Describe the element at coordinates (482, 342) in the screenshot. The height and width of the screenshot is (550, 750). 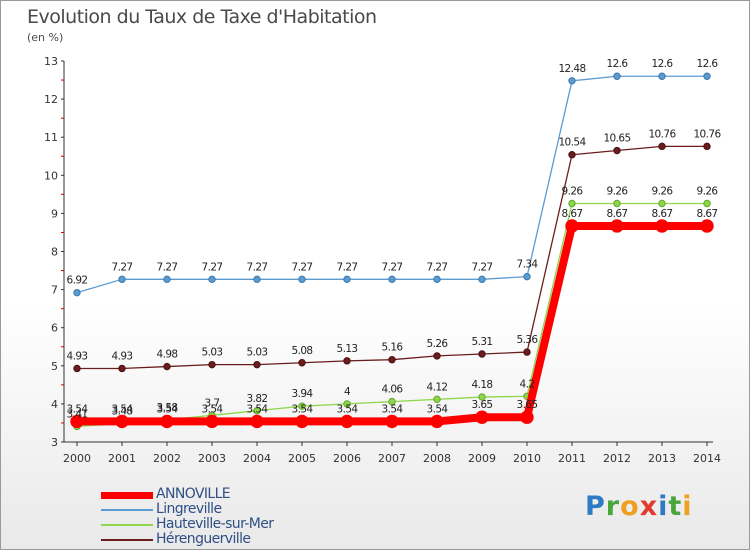
I see `data-label-herenguerville: 5.31` at that location.